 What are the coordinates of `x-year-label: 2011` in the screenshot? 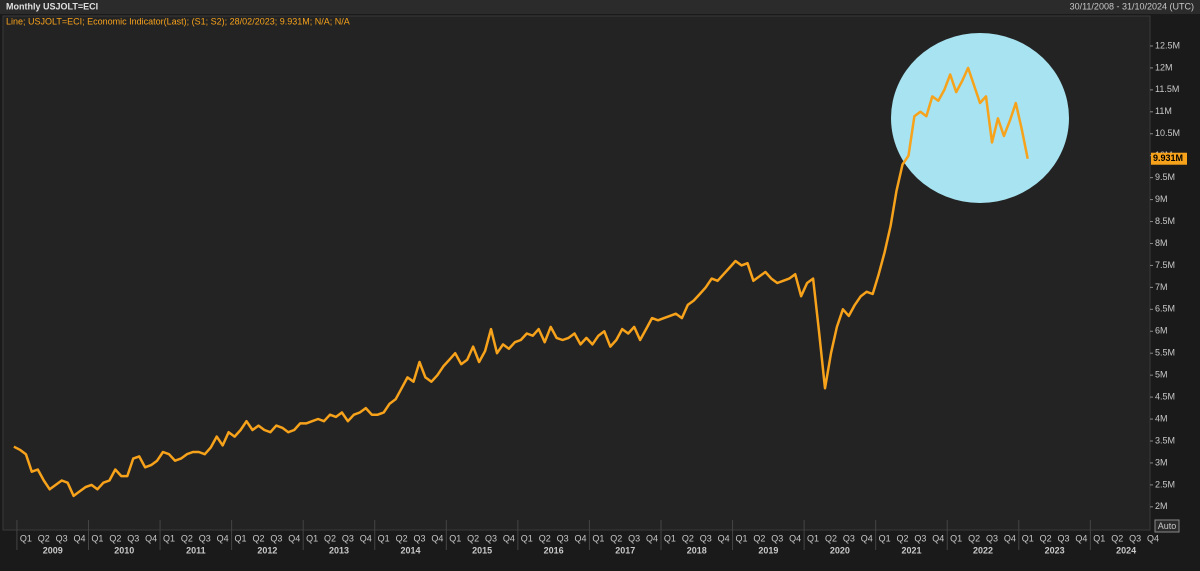 It's located at (196, 550).